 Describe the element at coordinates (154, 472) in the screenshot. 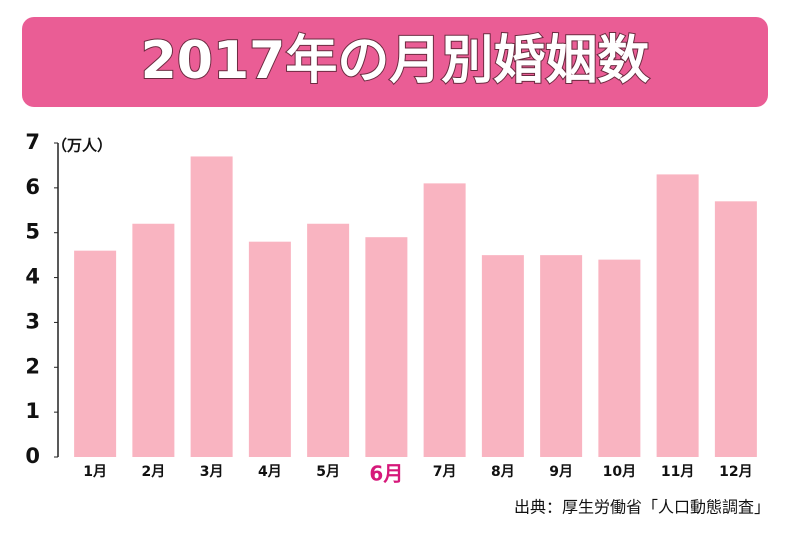

I see `x-tick-label: 2月` at that location.